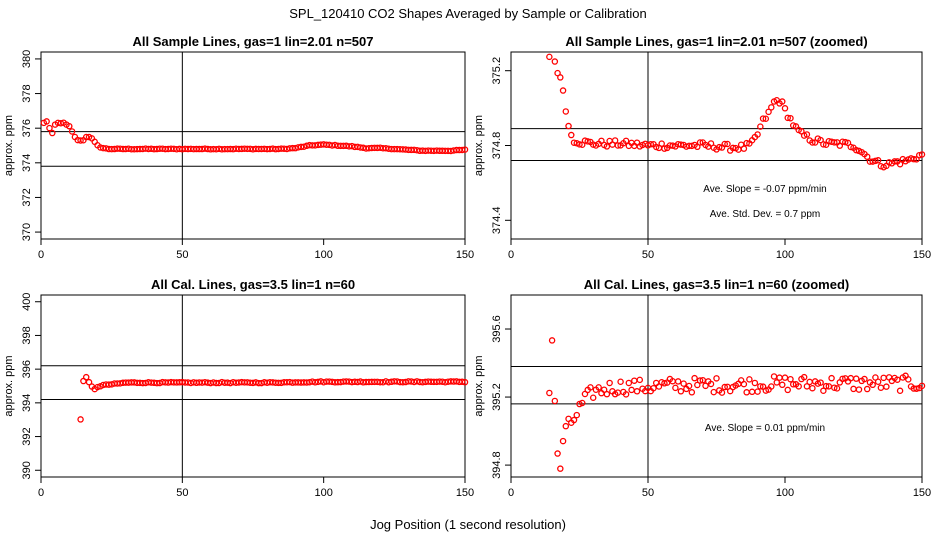 The image size is (936, 540). What do you see at coordinates (27, 93) in the screenshot?
I see `y-tick-label: 378` at bounding box center [27, 93].